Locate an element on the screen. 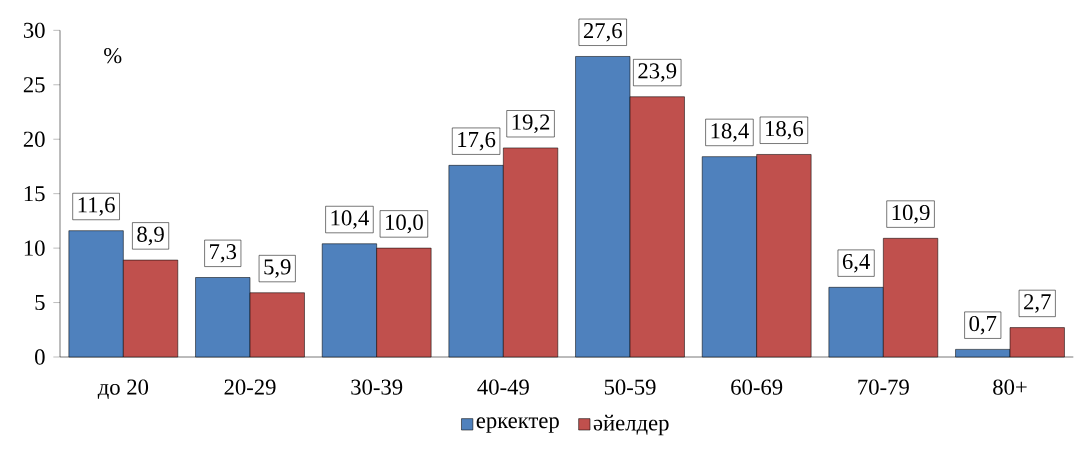 The height and width of the screenshot is (462, 1075). x-tick-label: 70-79 is located at coordinates (883, 387).